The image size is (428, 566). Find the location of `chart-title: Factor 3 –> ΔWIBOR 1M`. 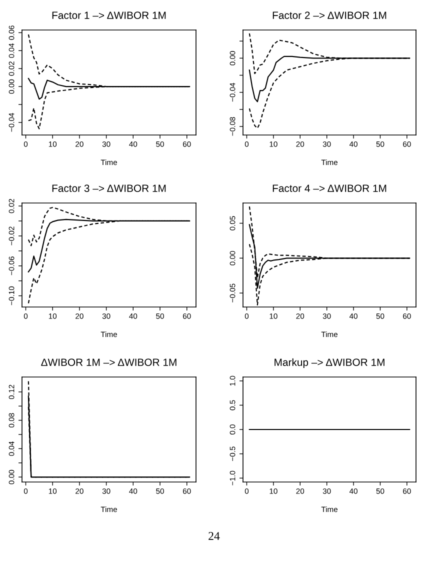

chart-title: Factor 3 –> ΔWIBOR 1M is located at coordinates (109, 188).